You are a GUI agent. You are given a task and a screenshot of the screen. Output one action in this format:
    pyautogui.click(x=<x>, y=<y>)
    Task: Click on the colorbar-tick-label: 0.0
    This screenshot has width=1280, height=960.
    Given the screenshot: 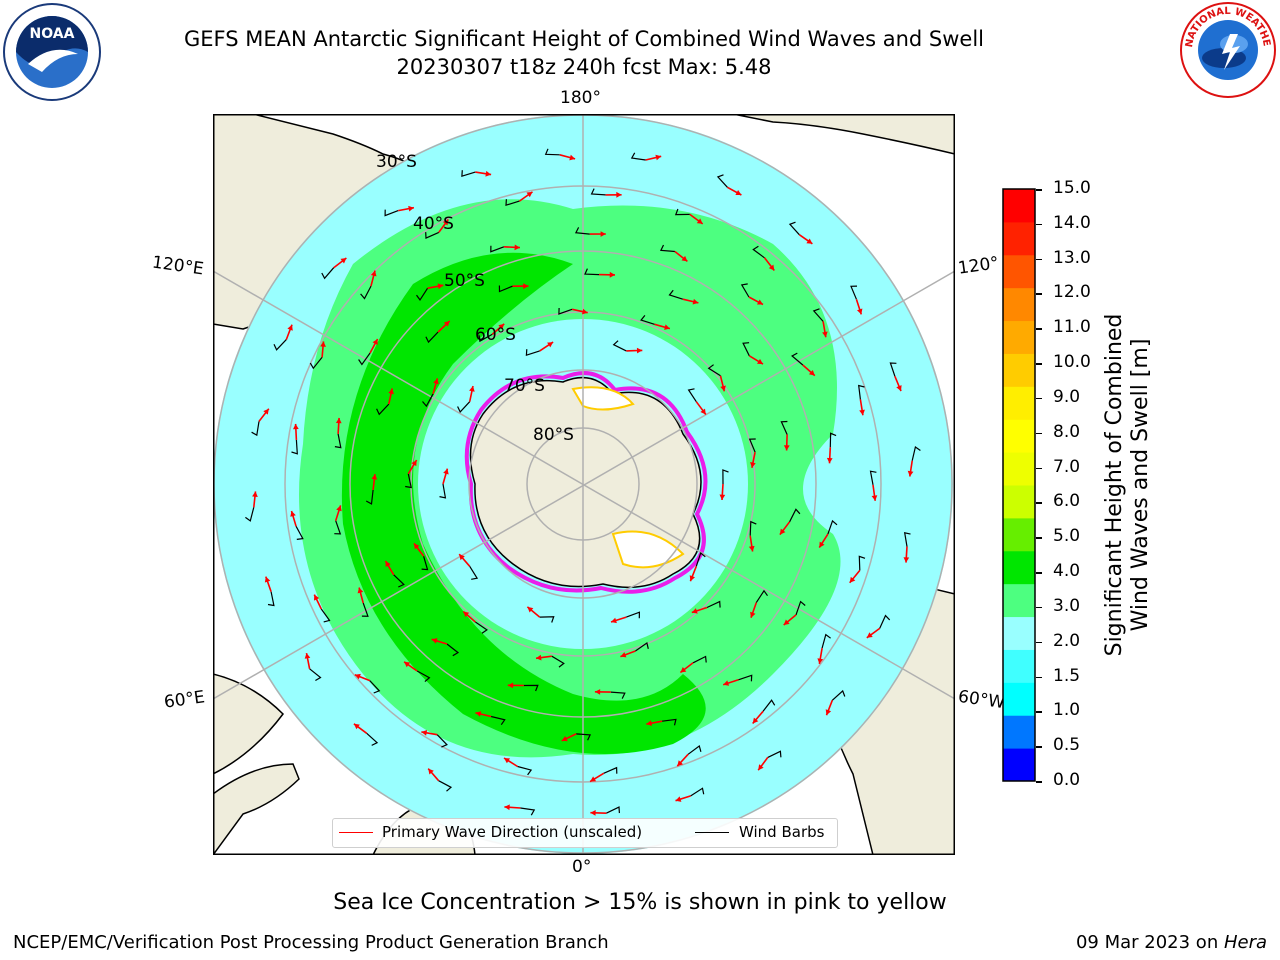 What is the action you would take?
    pyautogui.click(x=1067, y=780)
    